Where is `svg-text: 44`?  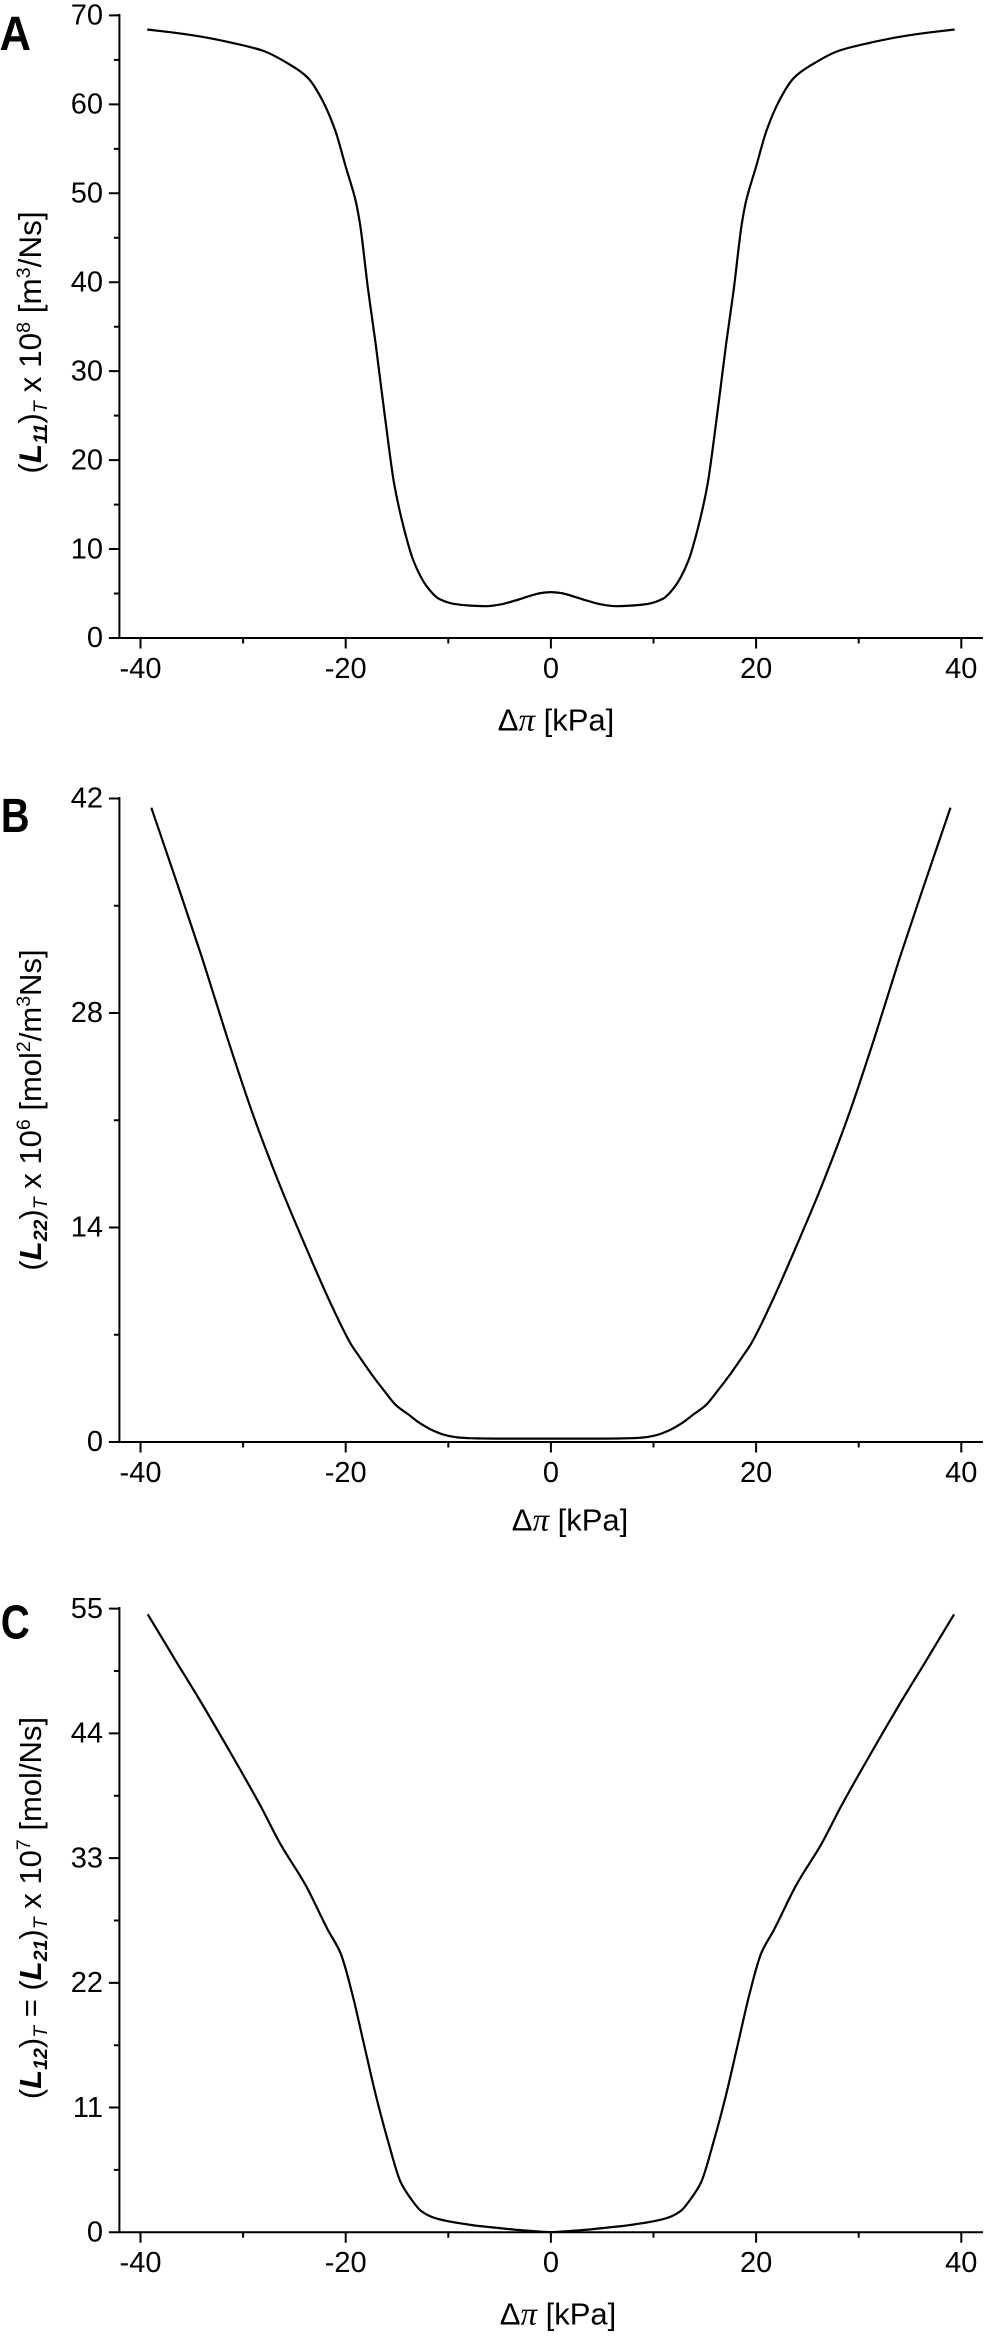
svg-text: 44 is located at coordinates (87, 1734).